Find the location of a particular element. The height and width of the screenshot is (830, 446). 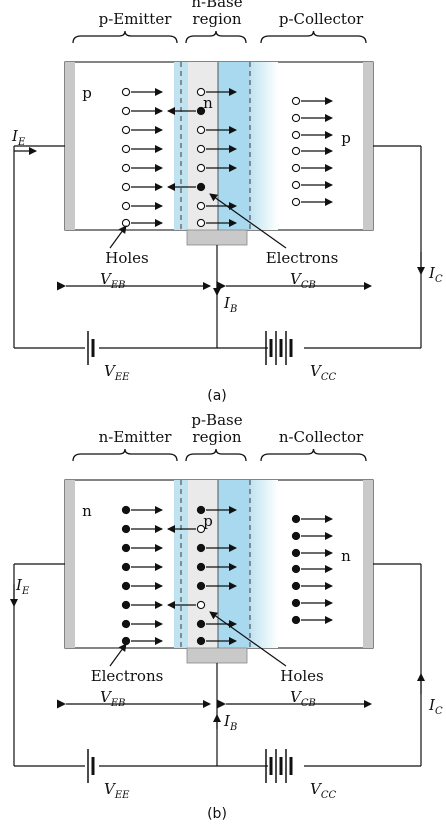

collector-brace is located at coordinates (313, 455).